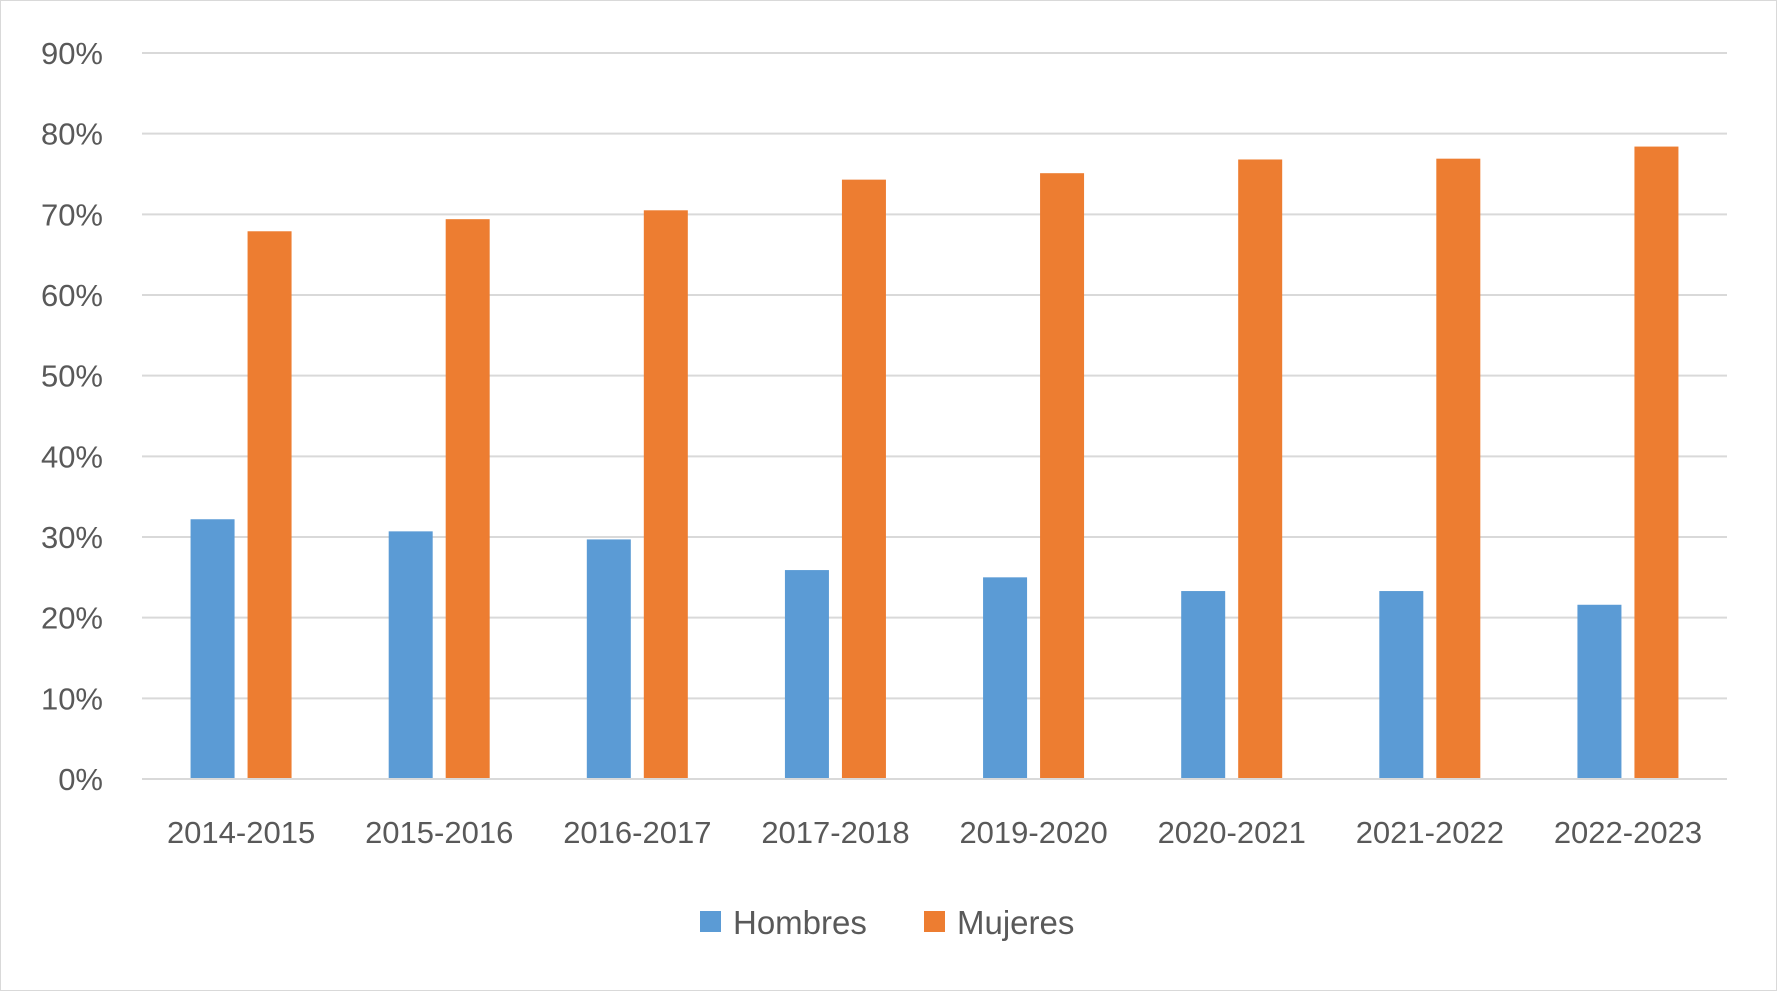 The width and height of the screenshot is (1777, 992). I want to click on legend-label-hombres: Hombres, so click(800, 922).